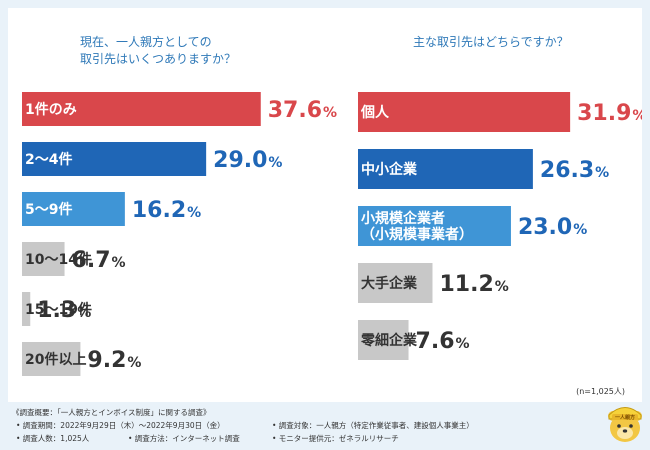  I want to click on bar-label: （小規模事業者）, so click(417, 234).